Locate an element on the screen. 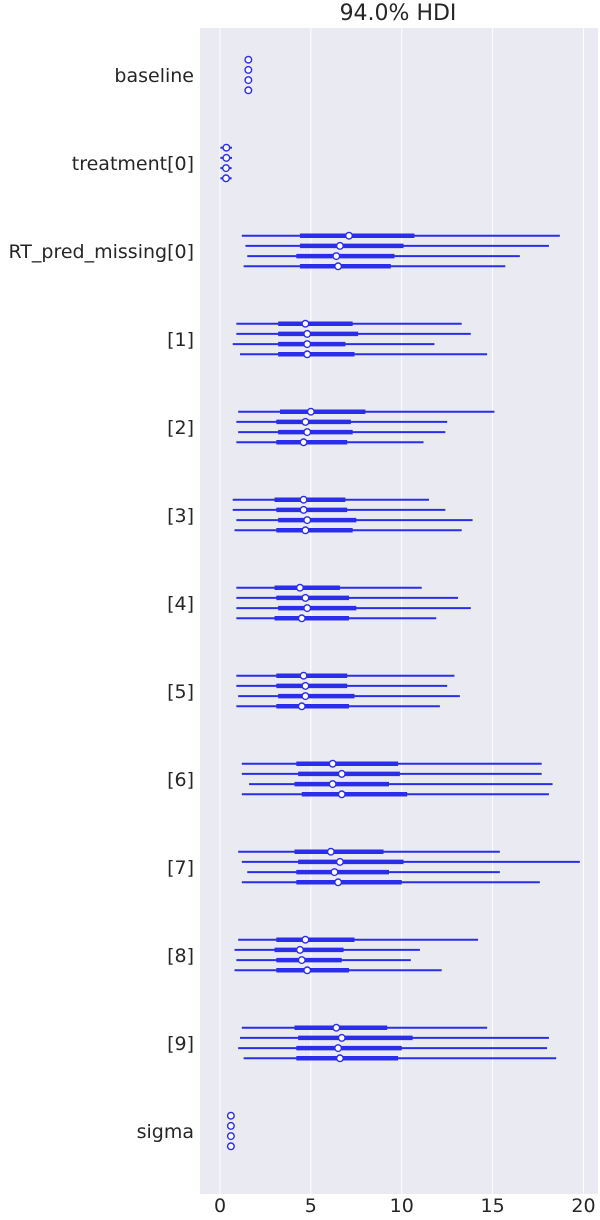 Image resolution: width=600 pixels, height=1220 pixels. variable-label: [9] is located at coordinates (180, 1044).